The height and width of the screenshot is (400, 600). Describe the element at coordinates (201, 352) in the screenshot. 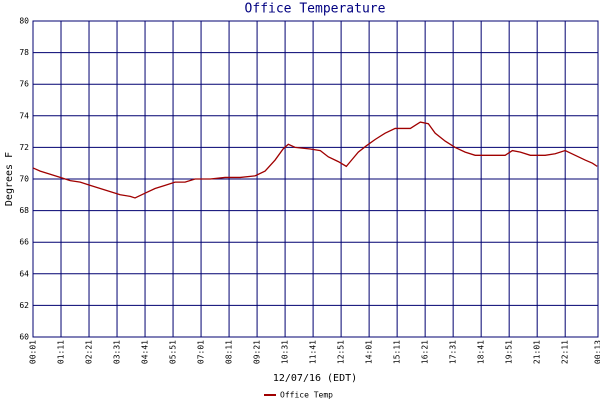

I see `x-tick-label: 07:01` at that location.